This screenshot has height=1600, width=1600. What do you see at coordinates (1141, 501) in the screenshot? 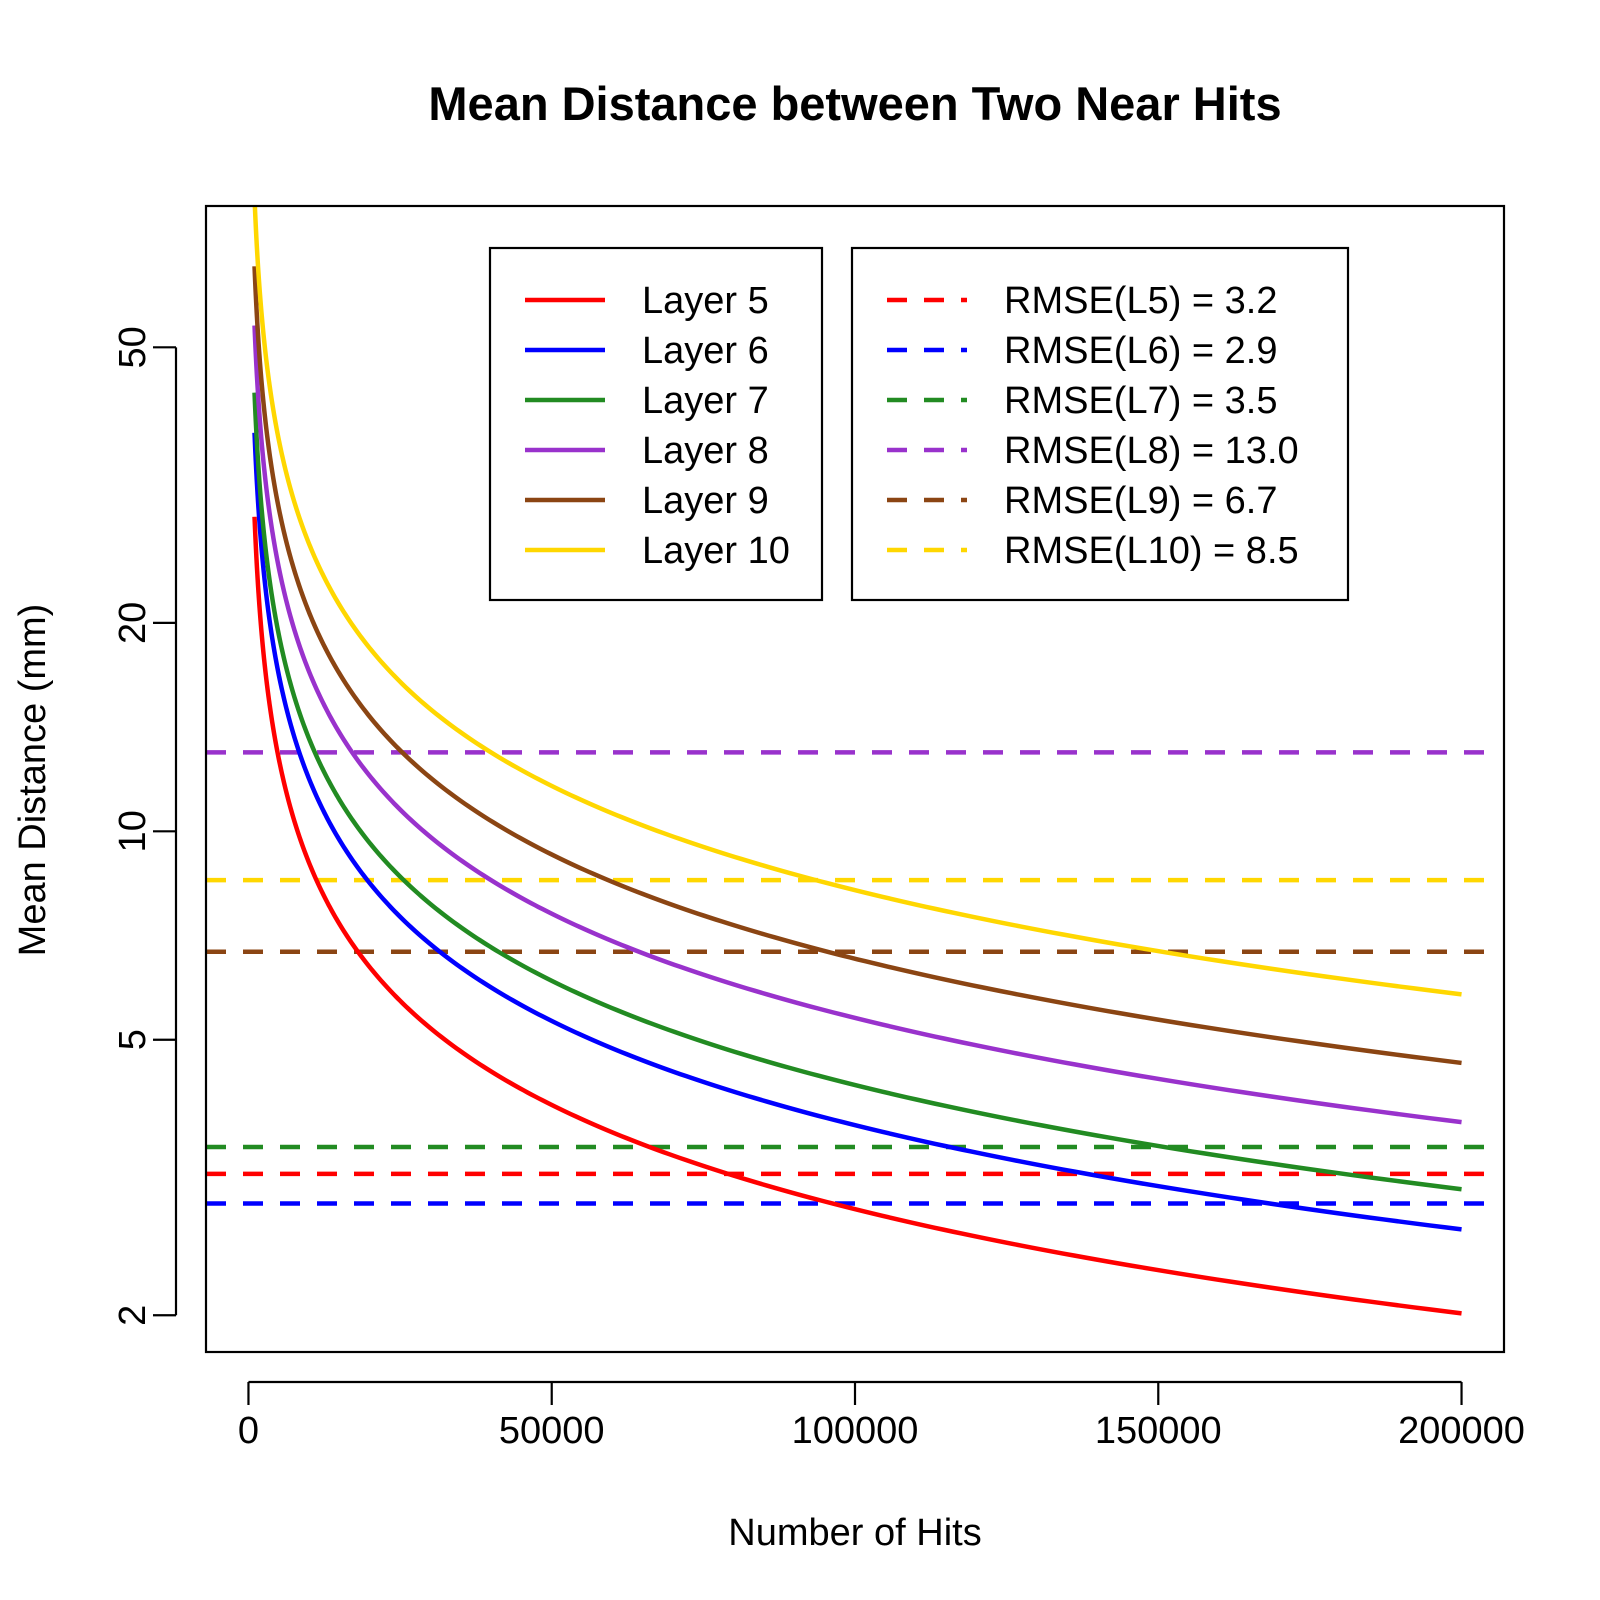
I see `legend-label-rmse-l9-6-7: RMSE(L9) = 6.7` at bounding box center [1141, 501].